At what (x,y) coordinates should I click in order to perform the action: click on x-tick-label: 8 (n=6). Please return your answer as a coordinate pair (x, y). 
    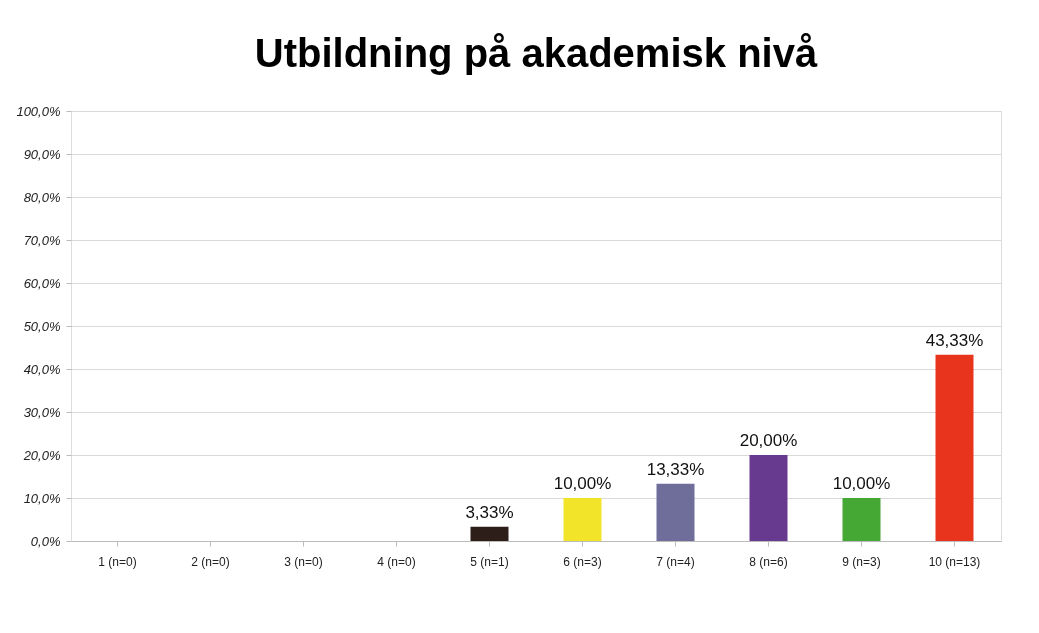
    Looking at the image, I should click on (768, 561).